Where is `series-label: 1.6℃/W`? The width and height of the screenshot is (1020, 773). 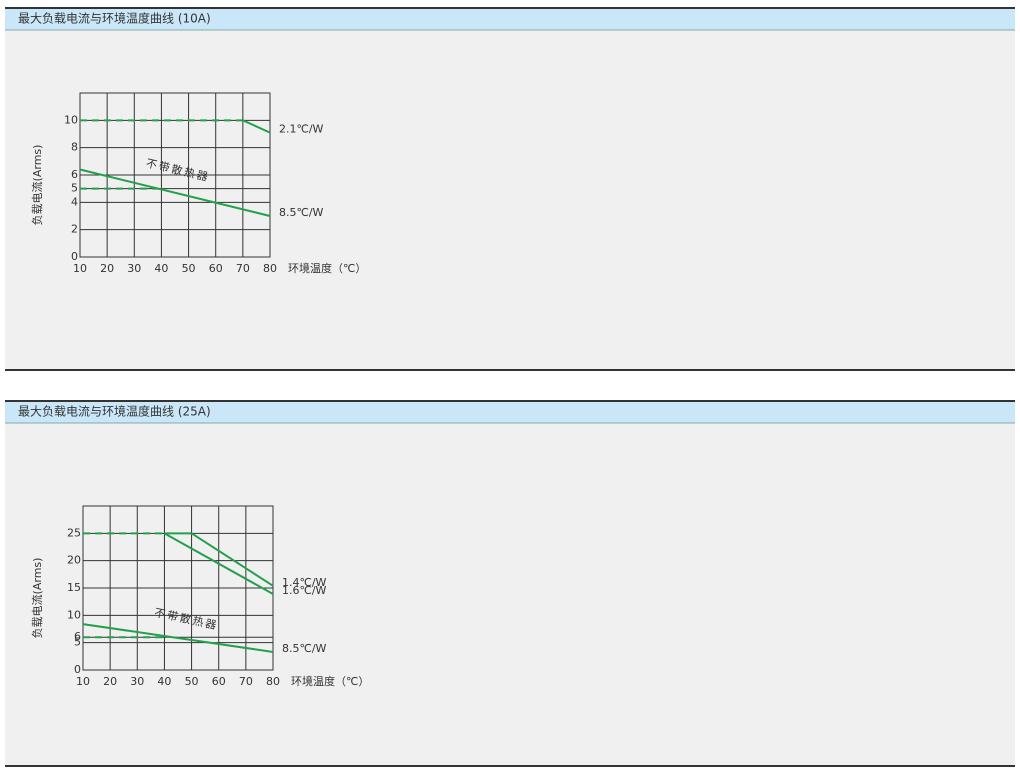
series-label: 1.6℃/W is located at coordinates (304, 590).